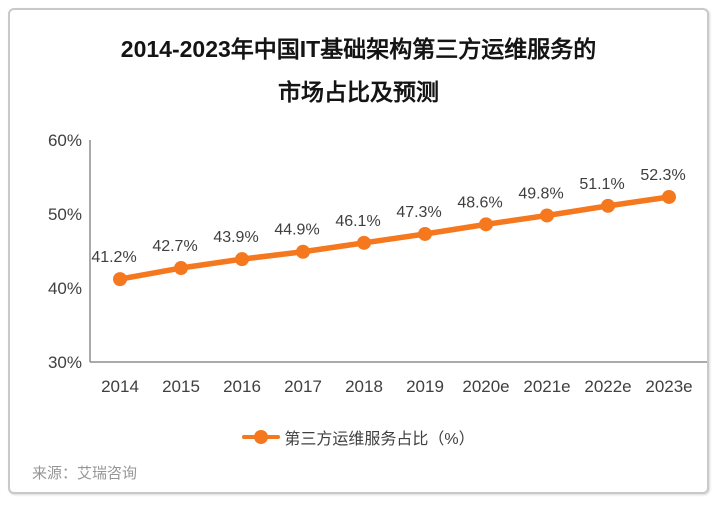  What do you see at coordinates (418, 212) in the screenshot?
I see `data-point-label: 47.3%` at bounding box center [418, 212].